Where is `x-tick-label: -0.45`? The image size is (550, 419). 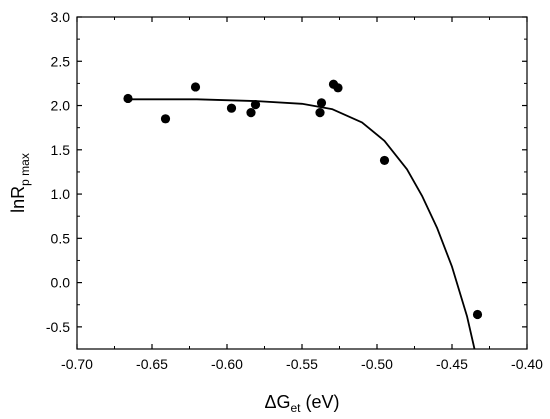 x-tick-label: -0.45 is located at coordinates (452, 364).